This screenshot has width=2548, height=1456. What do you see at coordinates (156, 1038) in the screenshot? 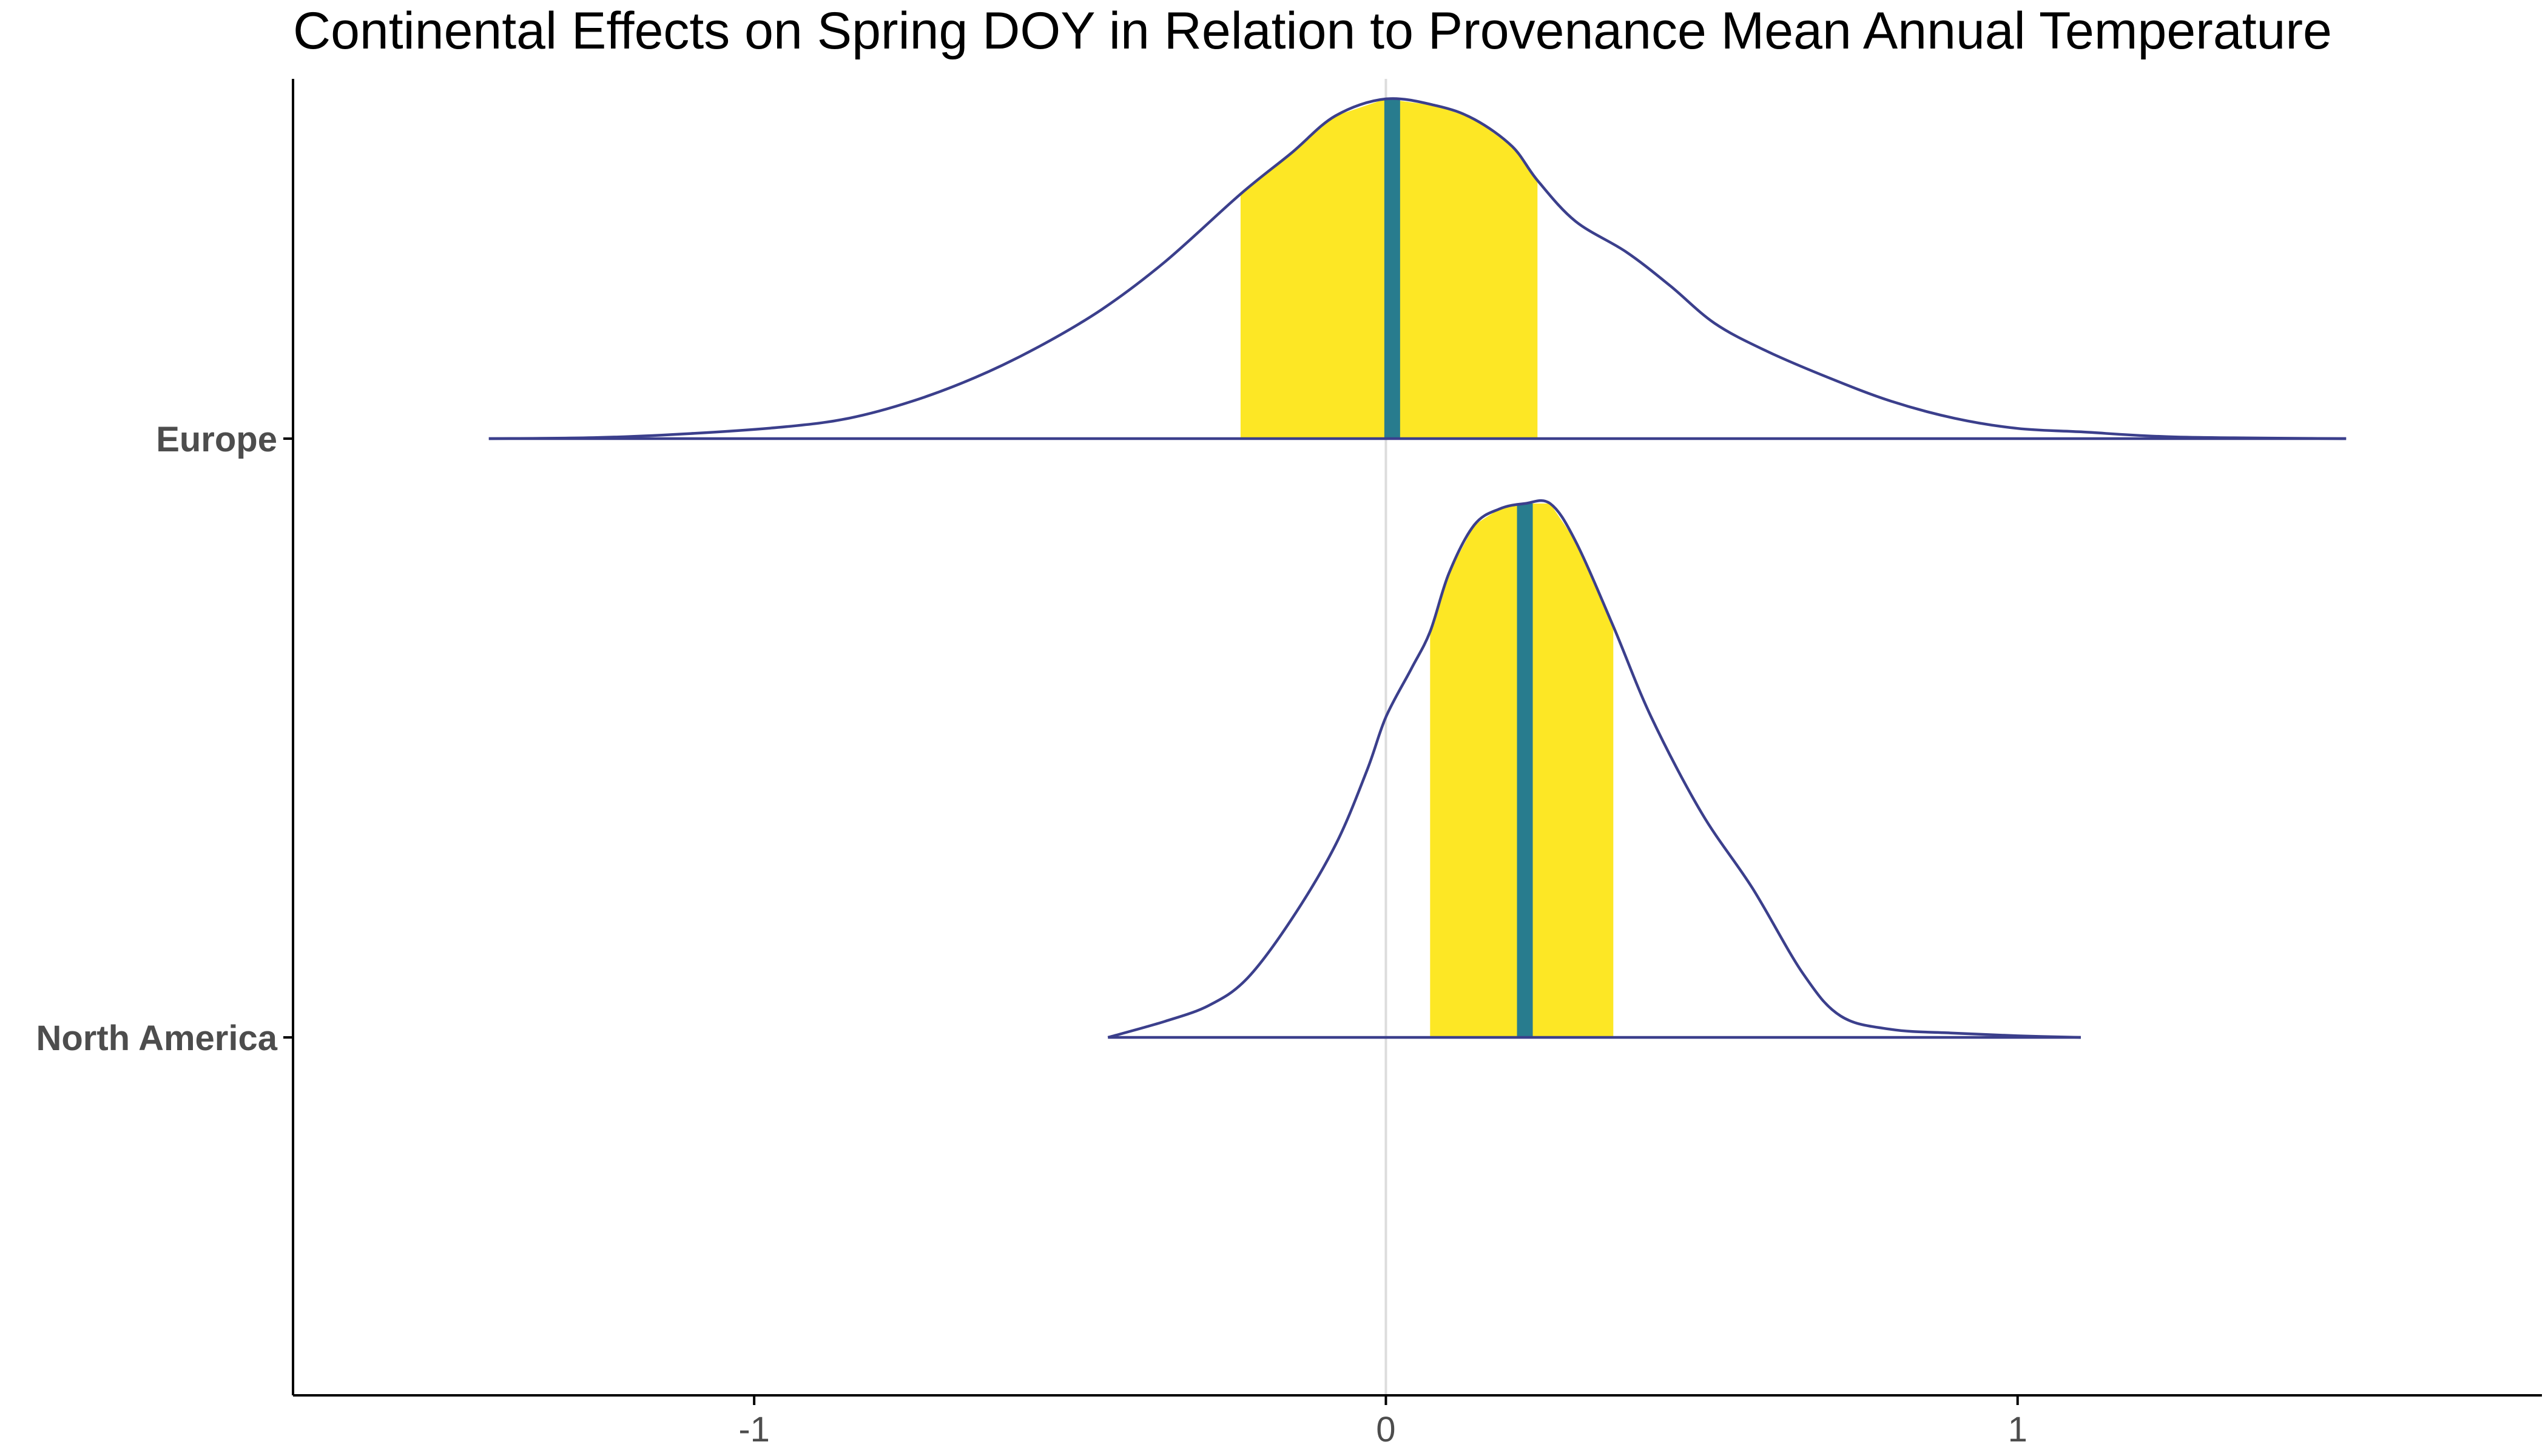
I see `y-tick-label-north-america: North America` at bounding box center [156, 1038].